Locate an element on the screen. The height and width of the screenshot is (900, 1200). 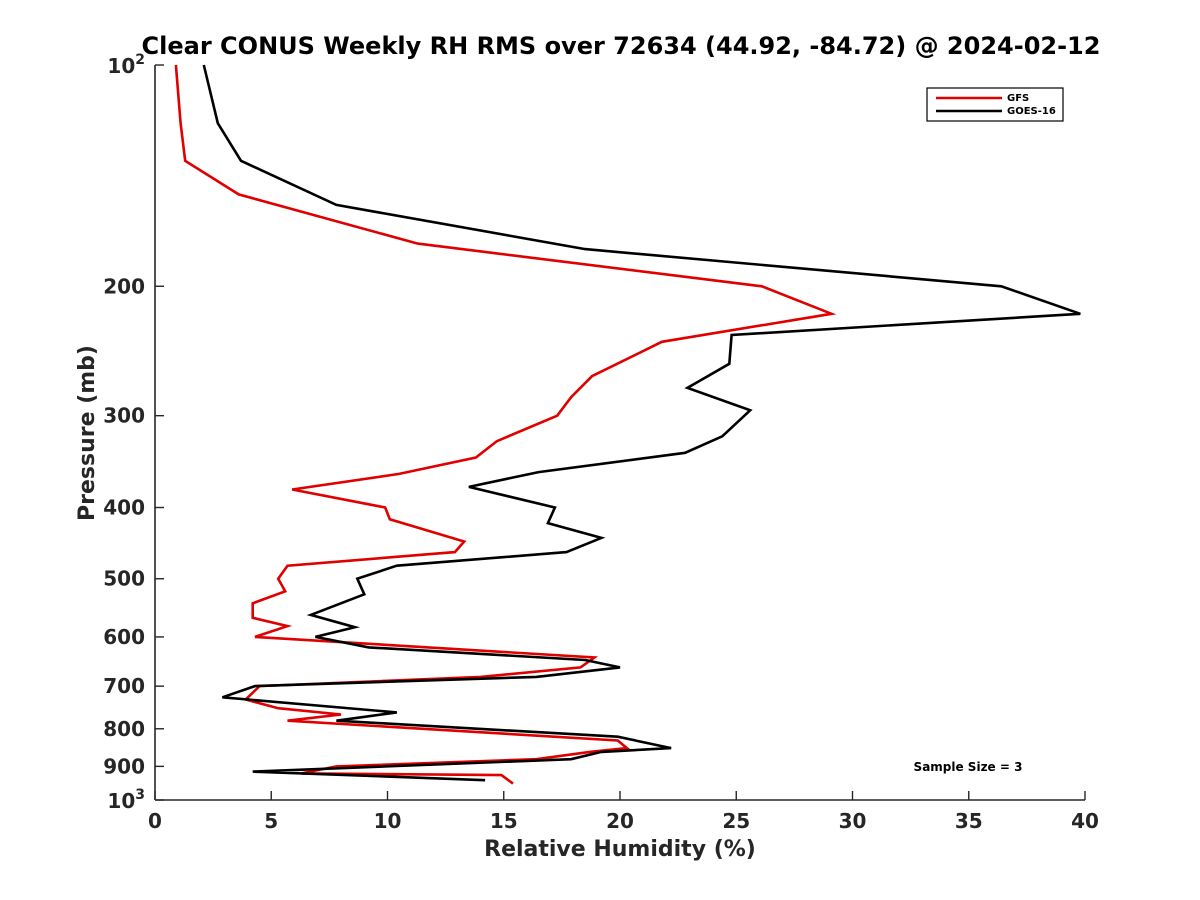
legend-box is located at coordinates (995, 104).